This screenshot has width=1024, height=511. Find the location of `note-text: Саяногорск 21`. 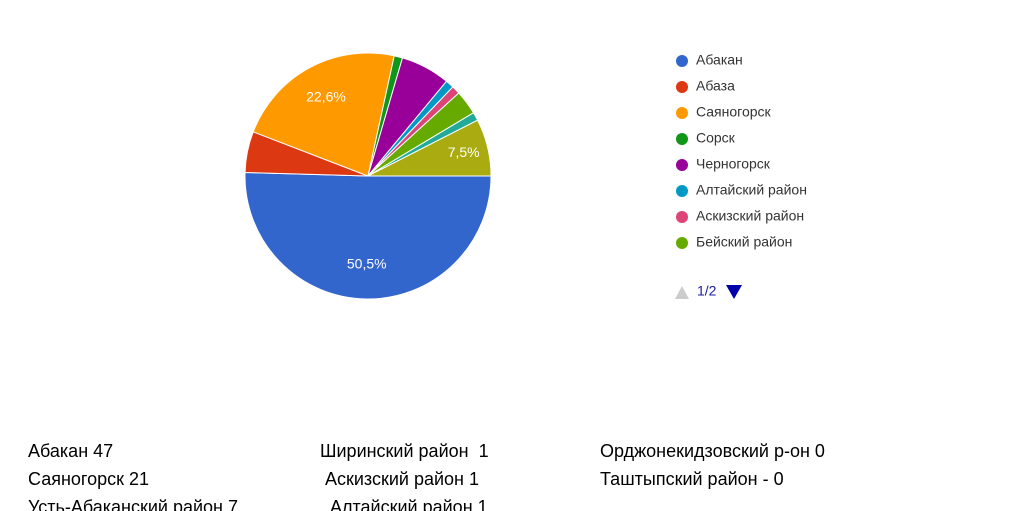

note-text: Саяногорск 21 is located at coordinates (88, 479).